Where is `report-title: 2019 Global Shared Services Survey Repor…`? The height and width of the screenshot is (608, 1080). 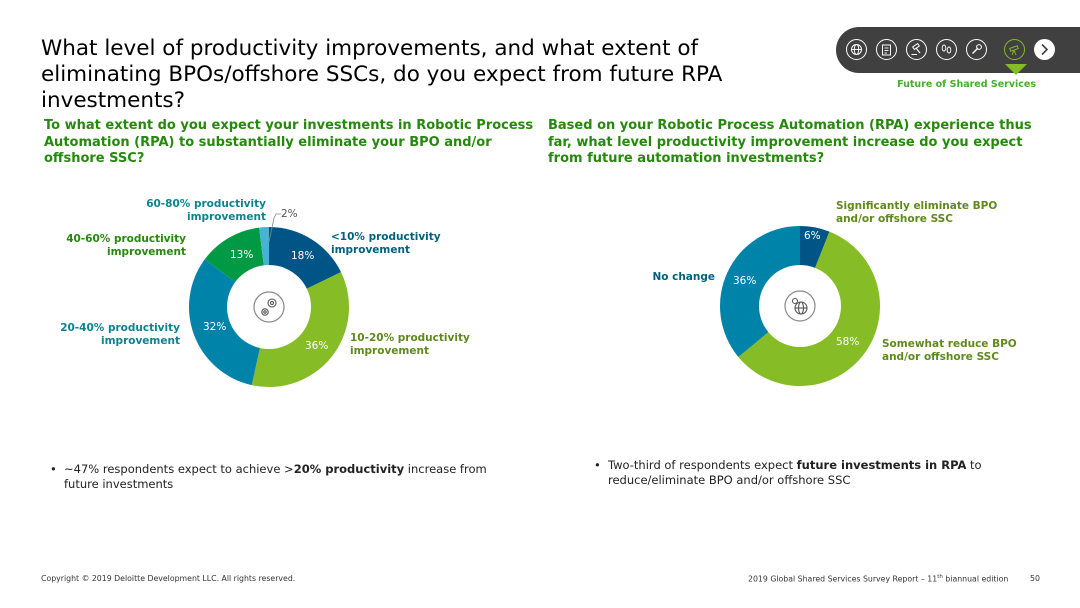 report-title: 2019 Global Shared Services Survey Repor… is located at coordinates (878, 579).